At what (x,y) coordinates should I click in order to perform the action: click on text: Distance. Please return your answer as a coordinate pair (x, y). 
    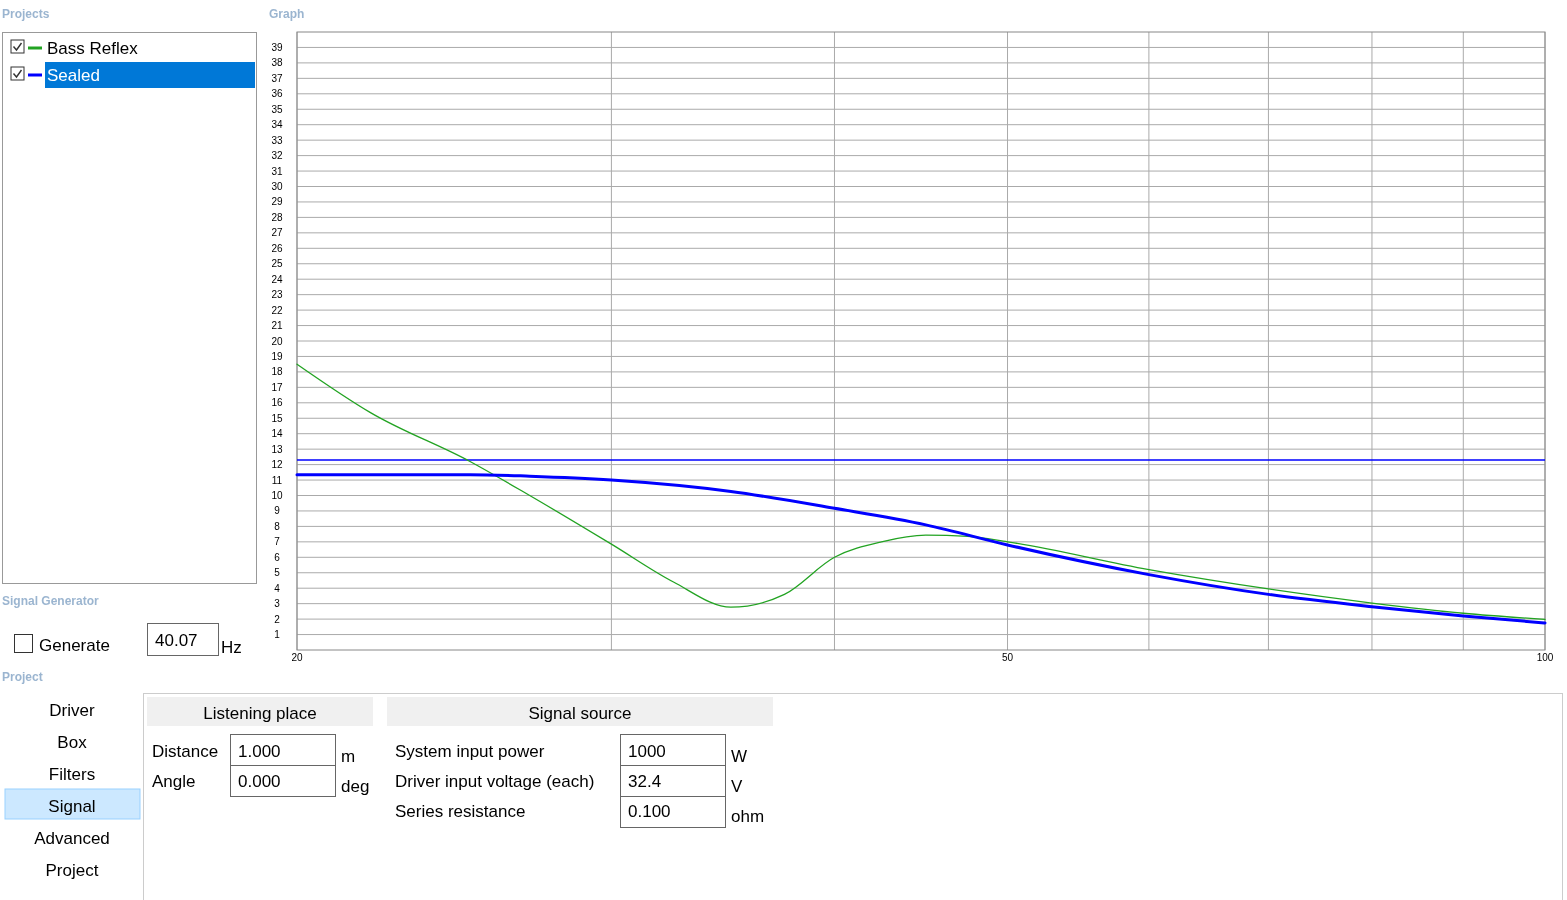
    Looking at the image, I should click on (185, 751).